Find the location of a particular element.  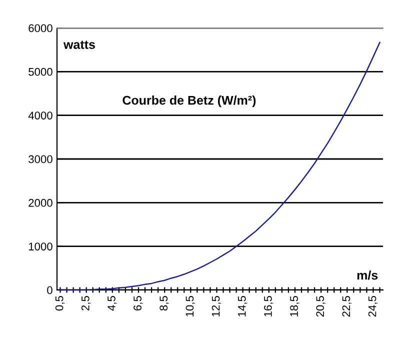

x-tick-label: 8,5 is located at coordinates (164, 303).